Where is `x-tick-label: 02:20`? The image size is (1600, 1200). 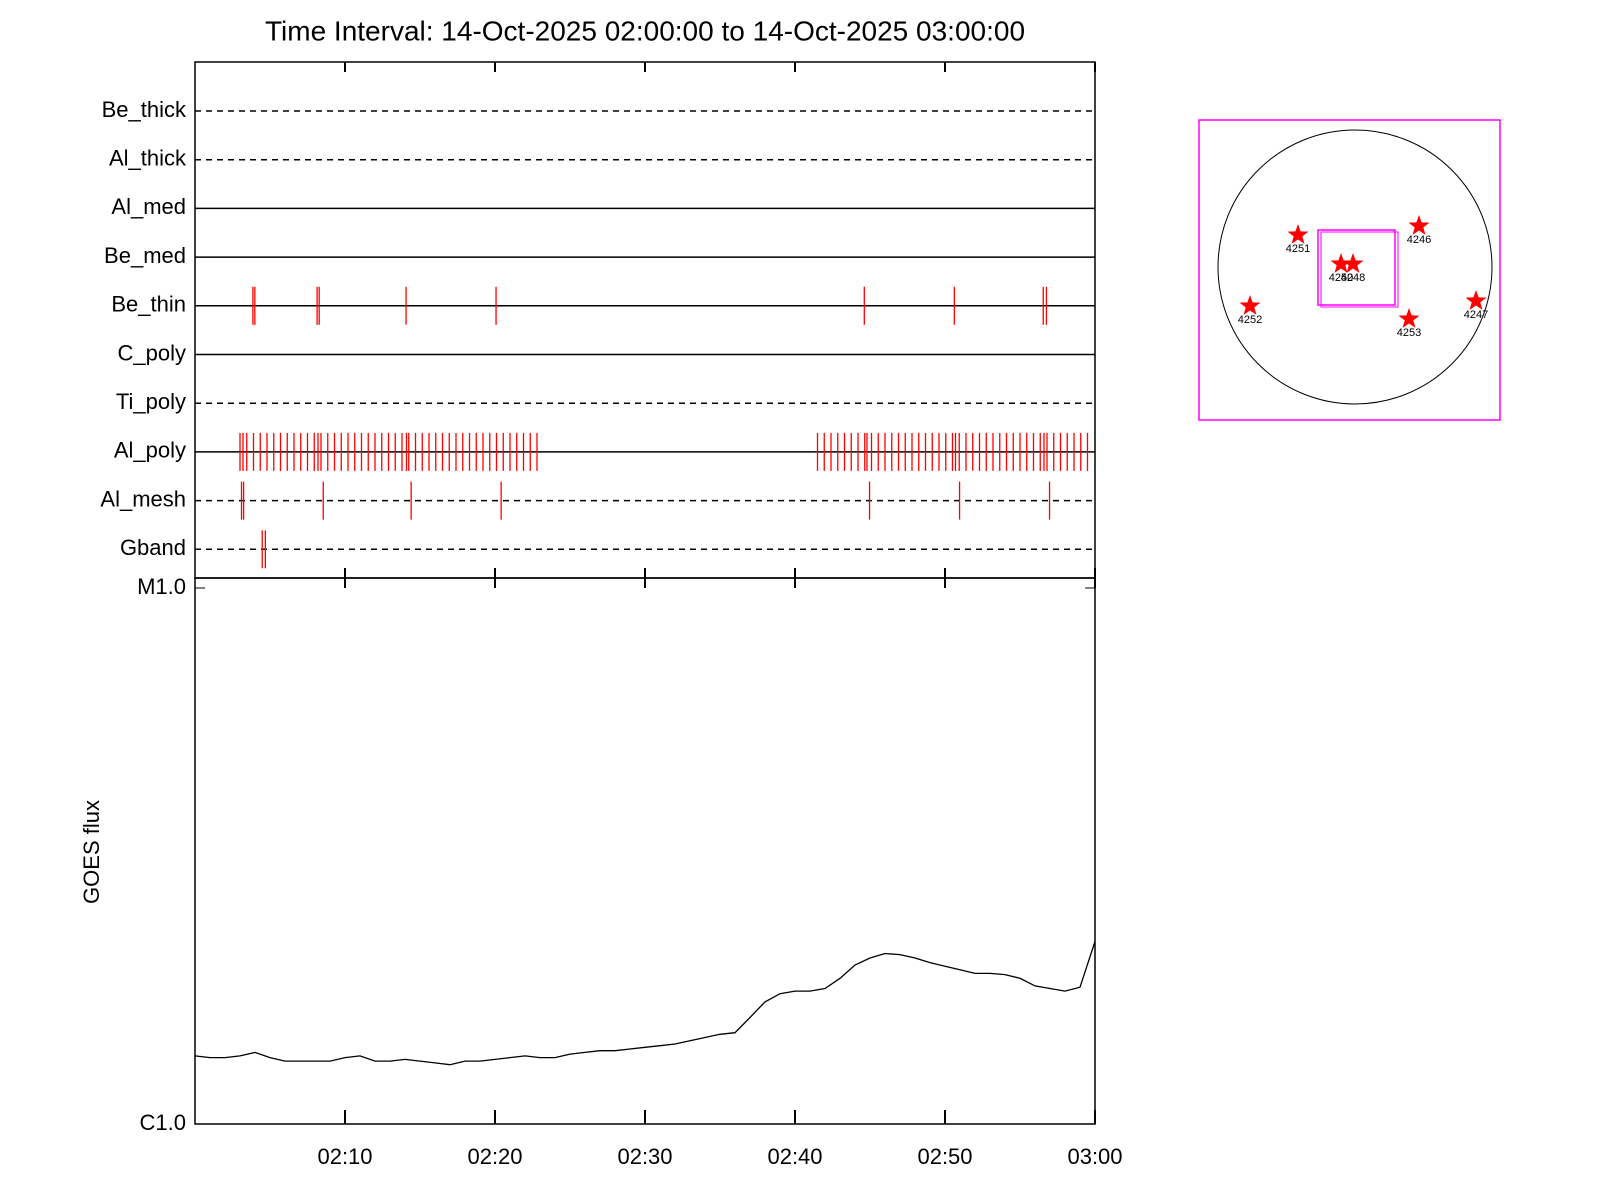
x-tick-label: 02:20 is located at coordinates (494, 1156).